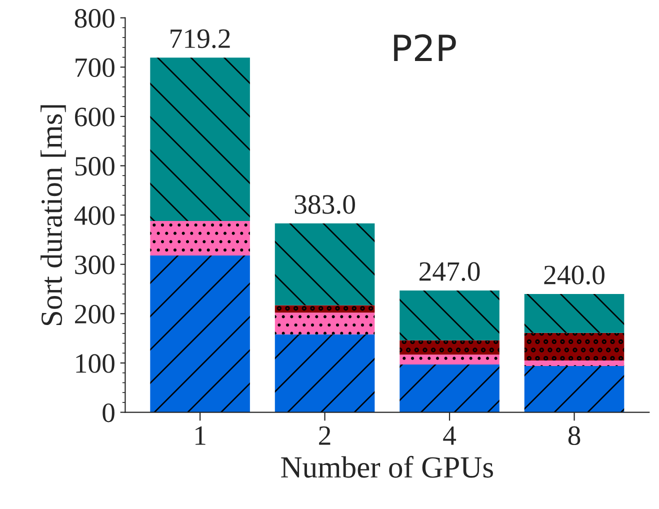  What do you see at coordinates (574, 275) in the screenshot?
I see `total-label: 240.0` at bounding box center [574, 275].